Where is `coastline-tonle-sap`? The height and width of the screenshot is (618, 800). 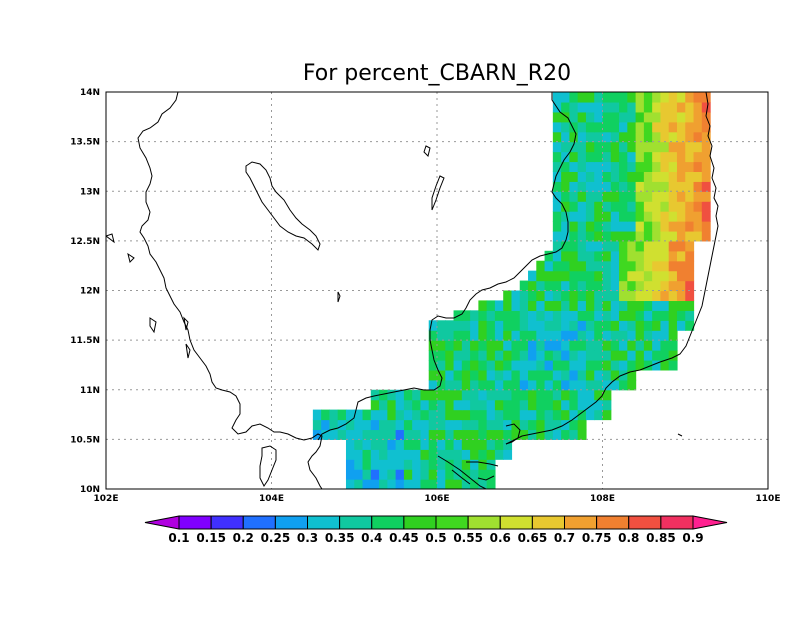
coastline-tonle-sap is located at coordinates (283, 206).